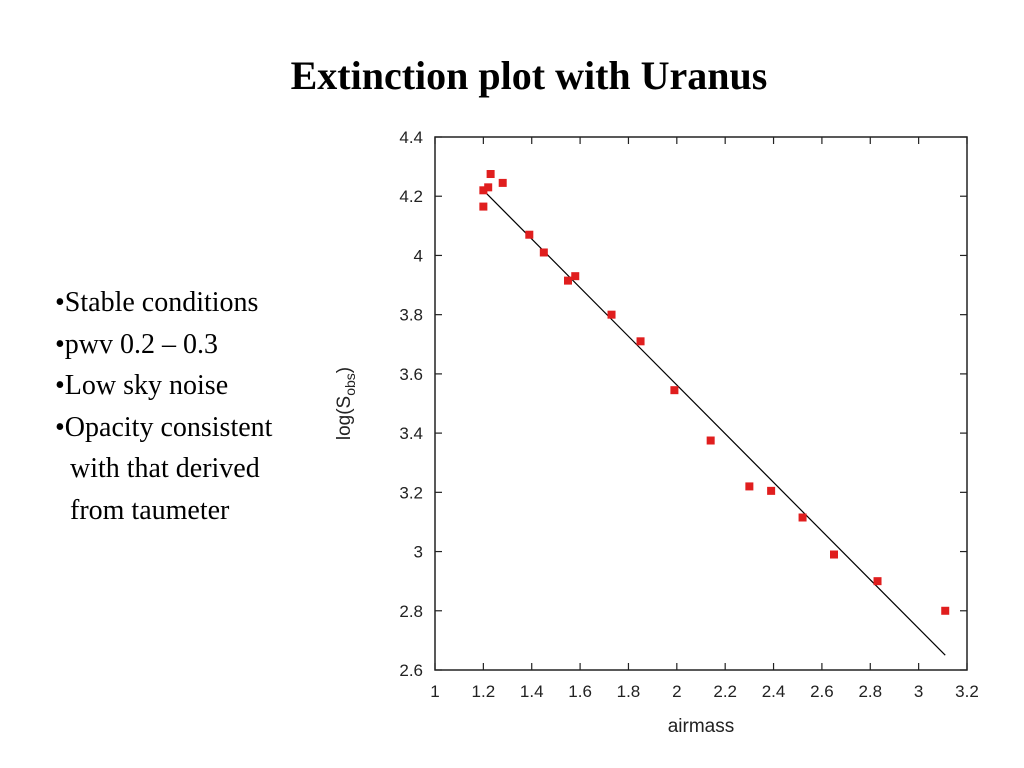 The width and height of the screenshot is (1024, 768). What do you see at coordinates (918, 691) in the screenshot?
I see `x-tick-label: 3` at bounding box center [918, 691].